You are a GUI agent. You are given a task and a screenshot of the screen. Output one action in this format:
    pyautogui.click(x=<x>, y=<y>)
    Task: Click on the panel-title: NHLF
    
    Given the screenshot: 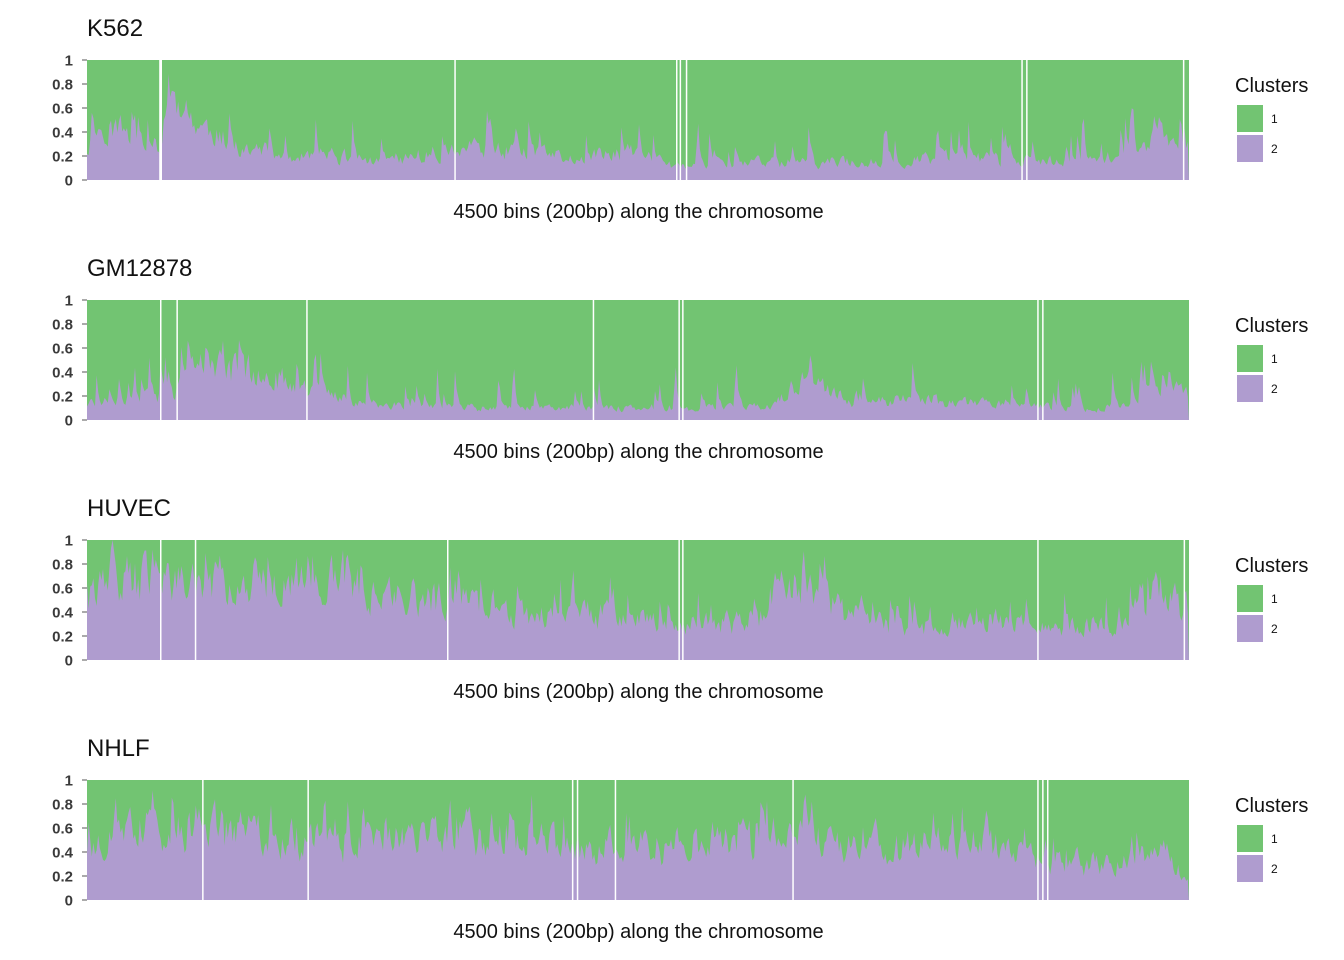 What is the action you would take?
    pyautogui.click(x=118, y=748)
    